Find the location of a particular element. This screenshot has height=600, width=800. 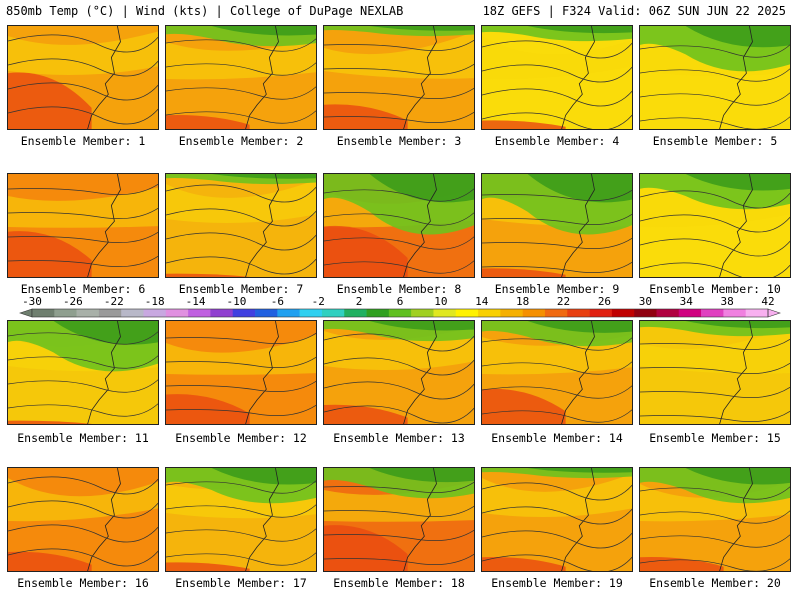

ensemble-member-label: Ensemble Member: 13 is located at coordinates (399, 438).